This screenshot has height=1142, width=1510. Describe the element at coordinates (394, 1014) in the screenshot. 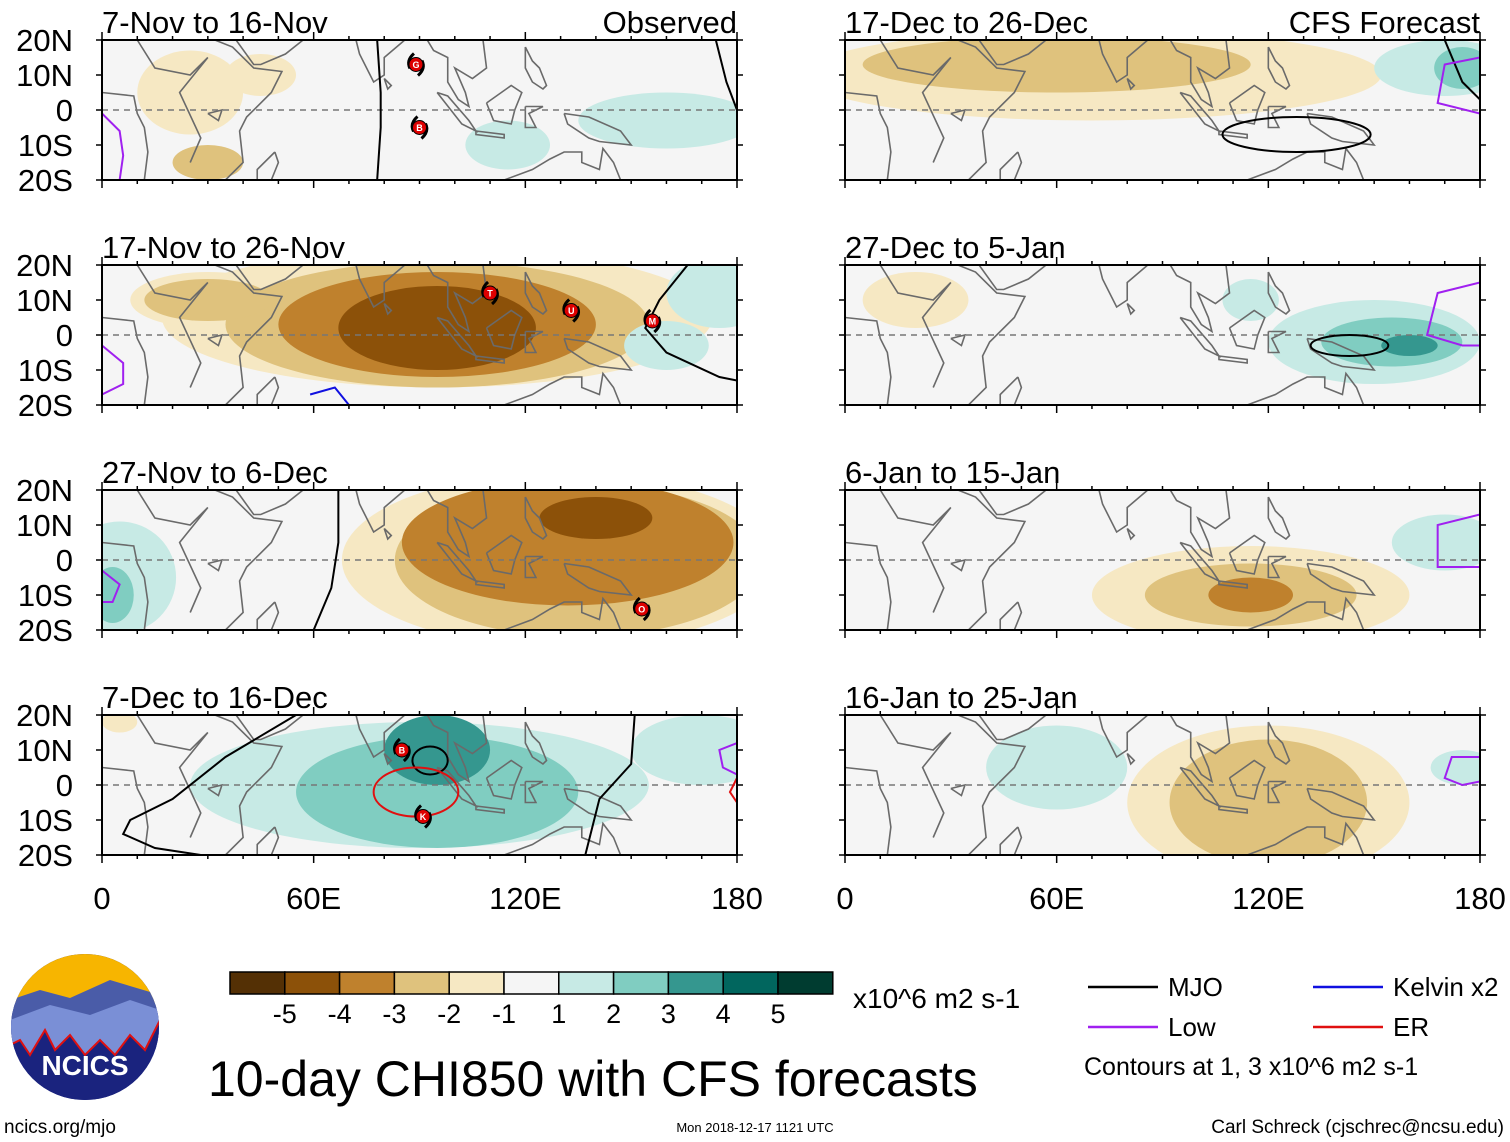

I see `colorbar-label: -3` at that location.